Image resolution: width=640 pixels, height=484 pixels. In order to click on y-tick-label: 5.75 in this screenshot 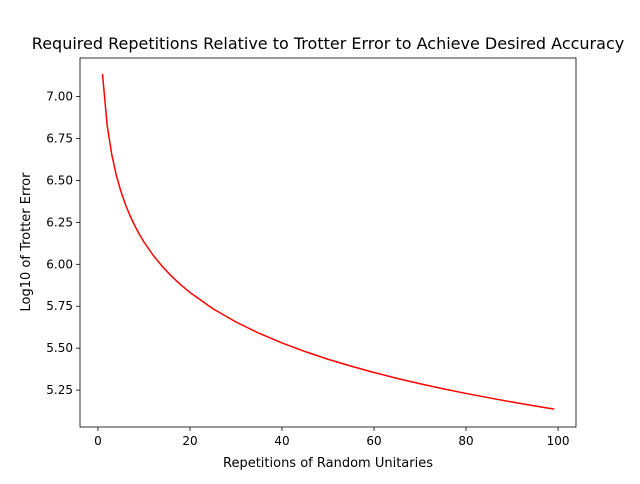, I will do `click(59, 306)`.